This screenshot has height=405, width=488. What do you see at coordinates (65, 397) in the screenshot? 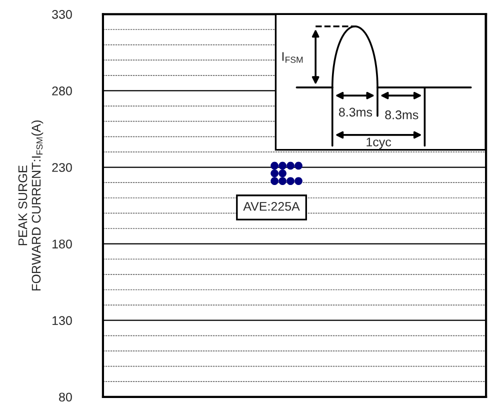
I see `y-tick-label: 80` at bounding box center [65, 397].